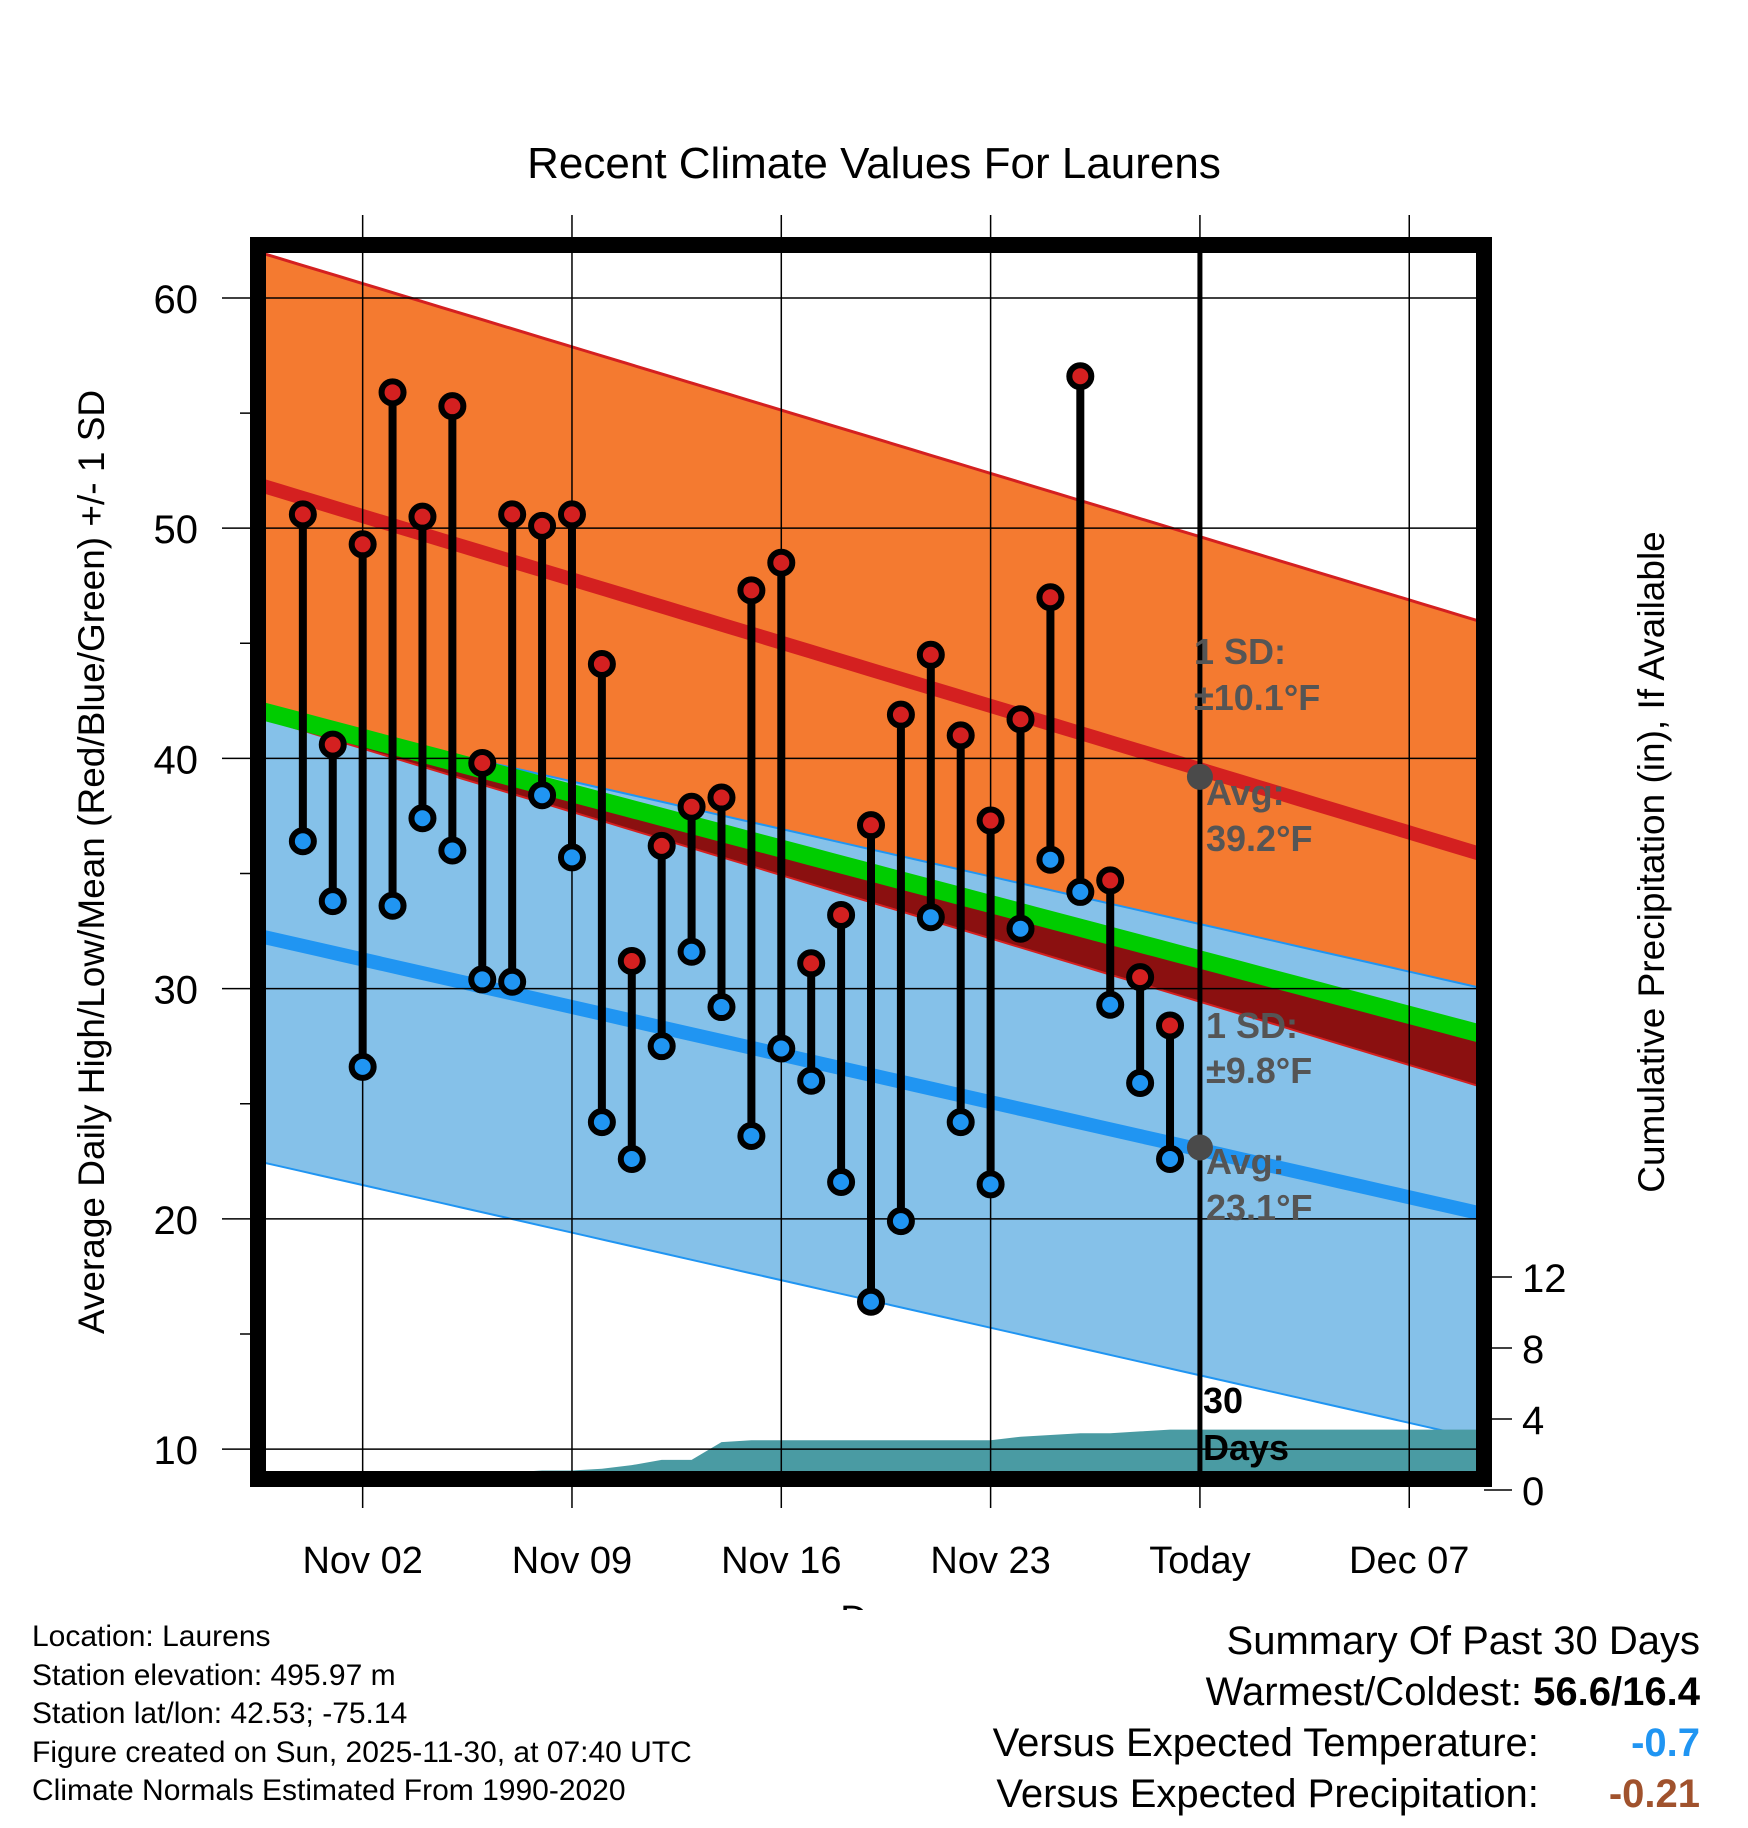  I want to click on precip-departure-row: Versus Expected Precipitation: -0.21, so click(1346, 1794).